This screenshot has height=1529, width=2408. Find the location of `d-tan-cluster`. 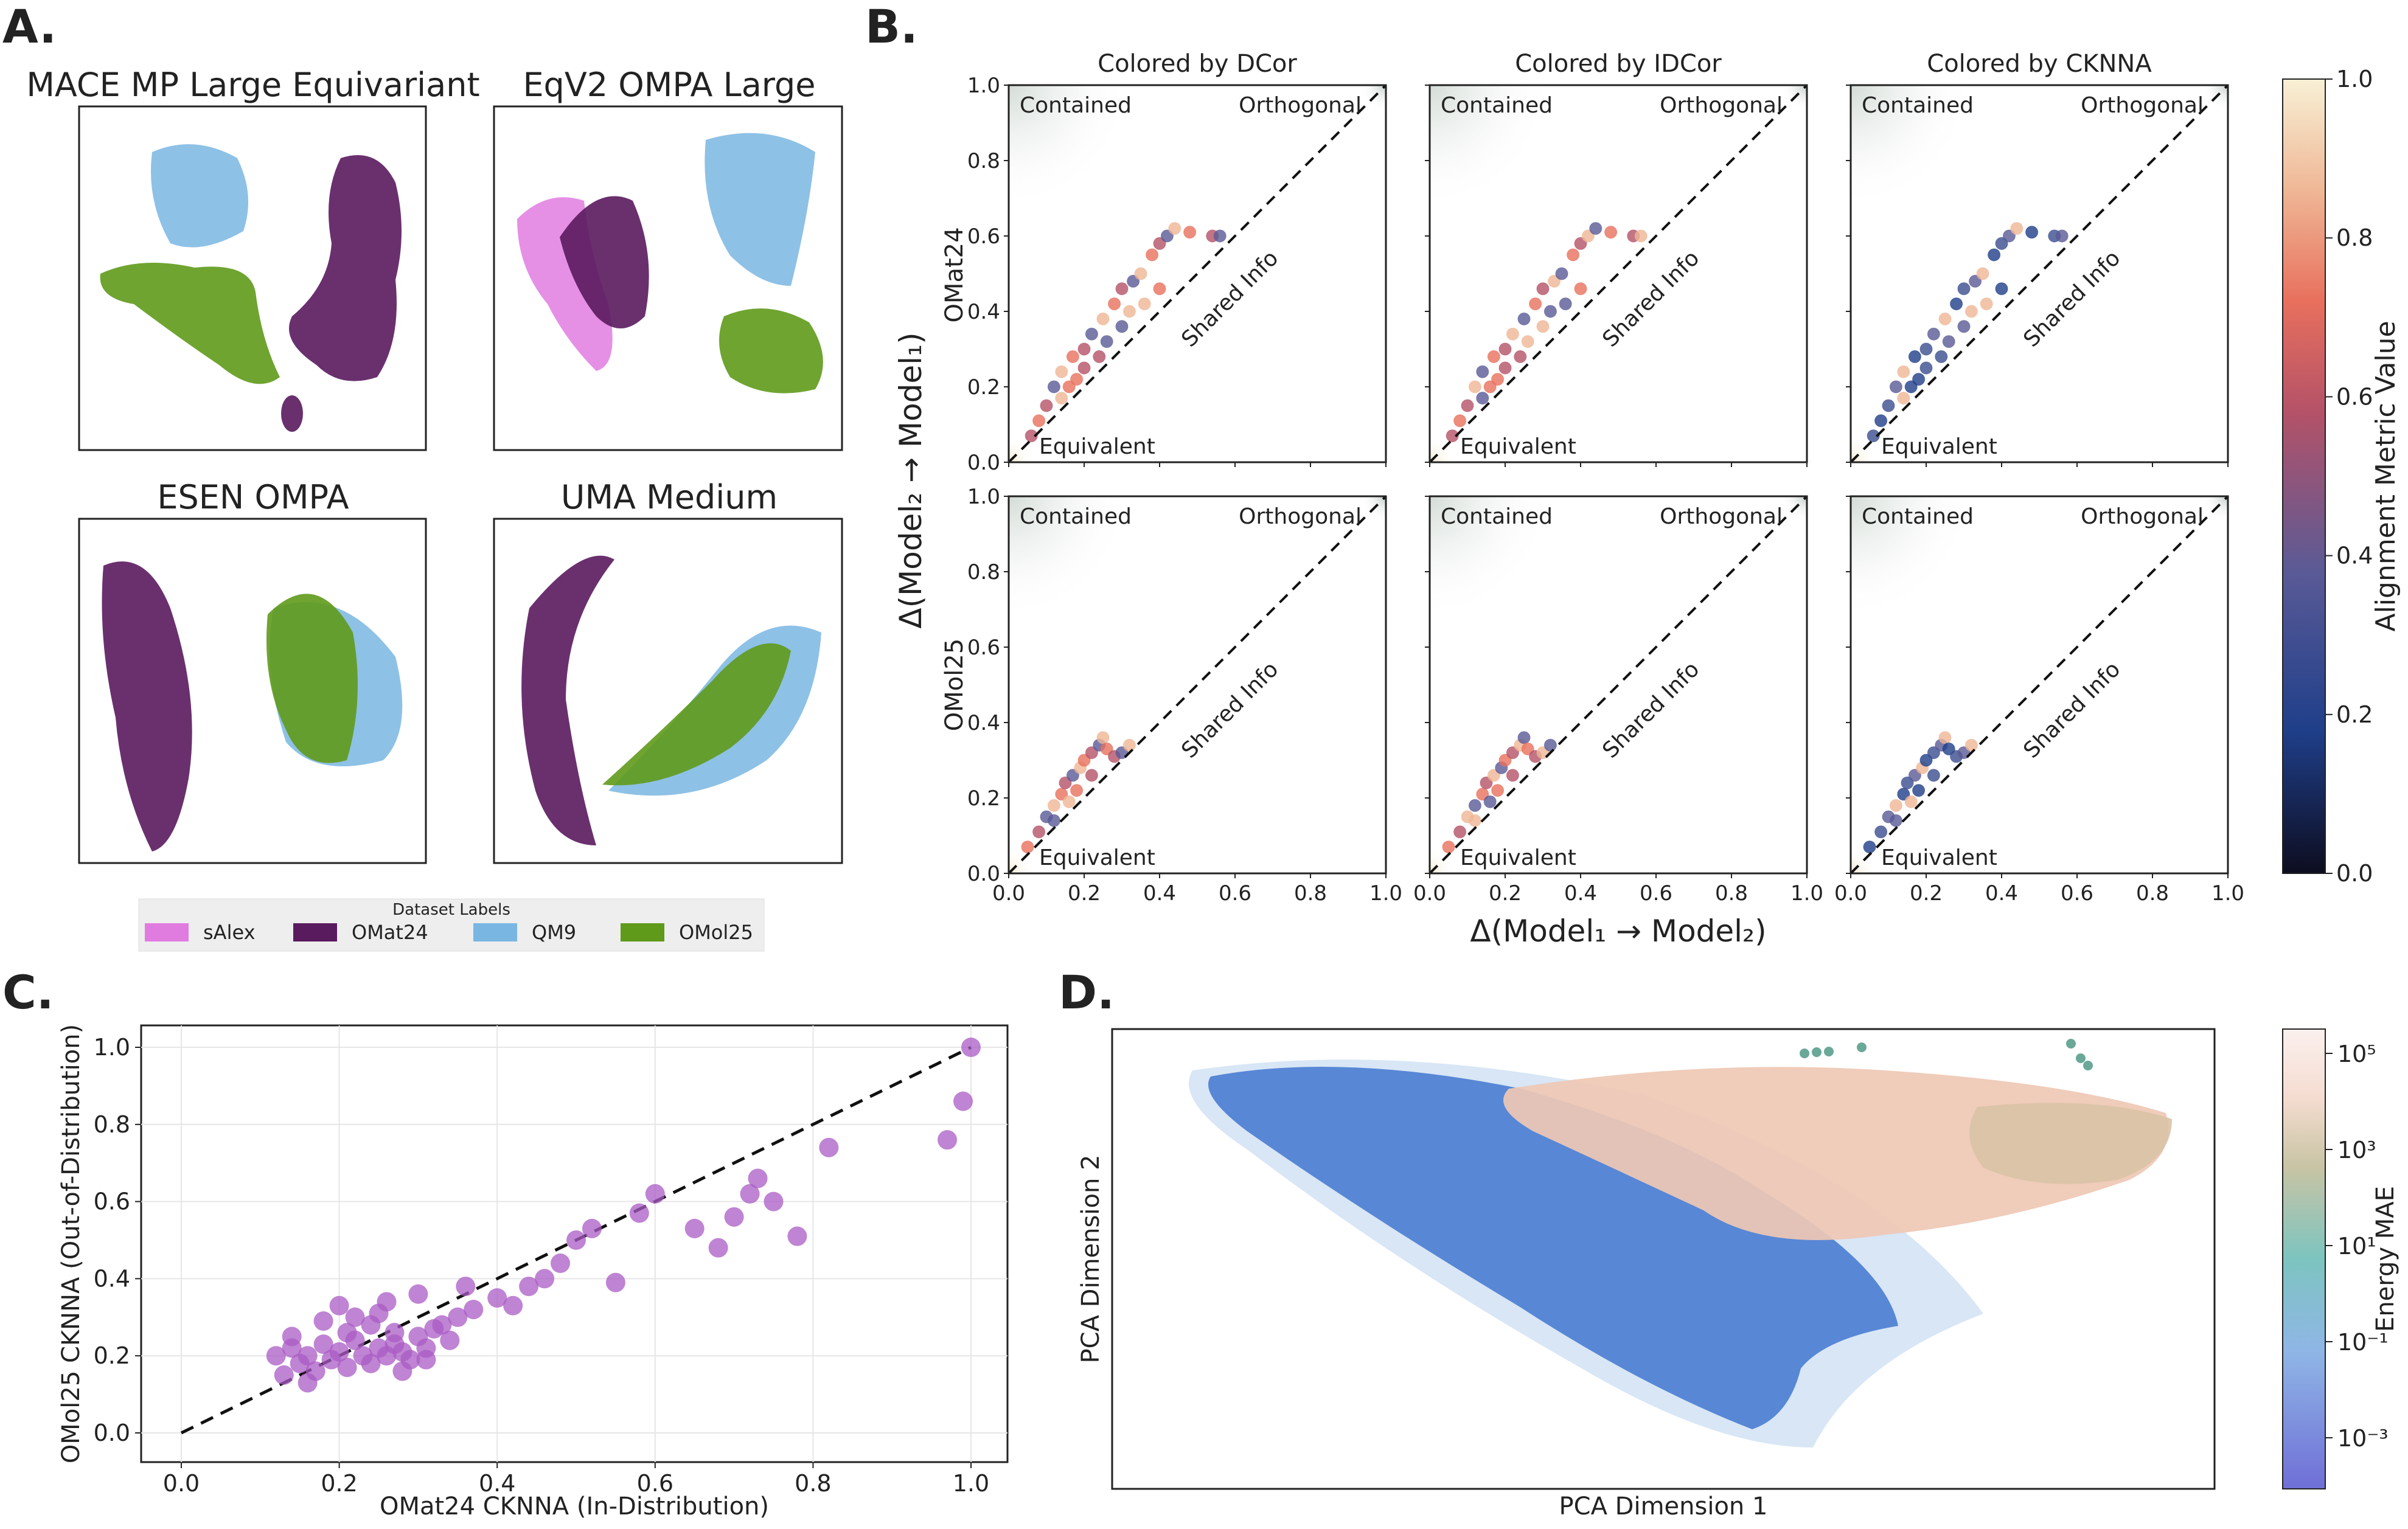

d-tan-cluster is located at coordinates (2070, 1143).